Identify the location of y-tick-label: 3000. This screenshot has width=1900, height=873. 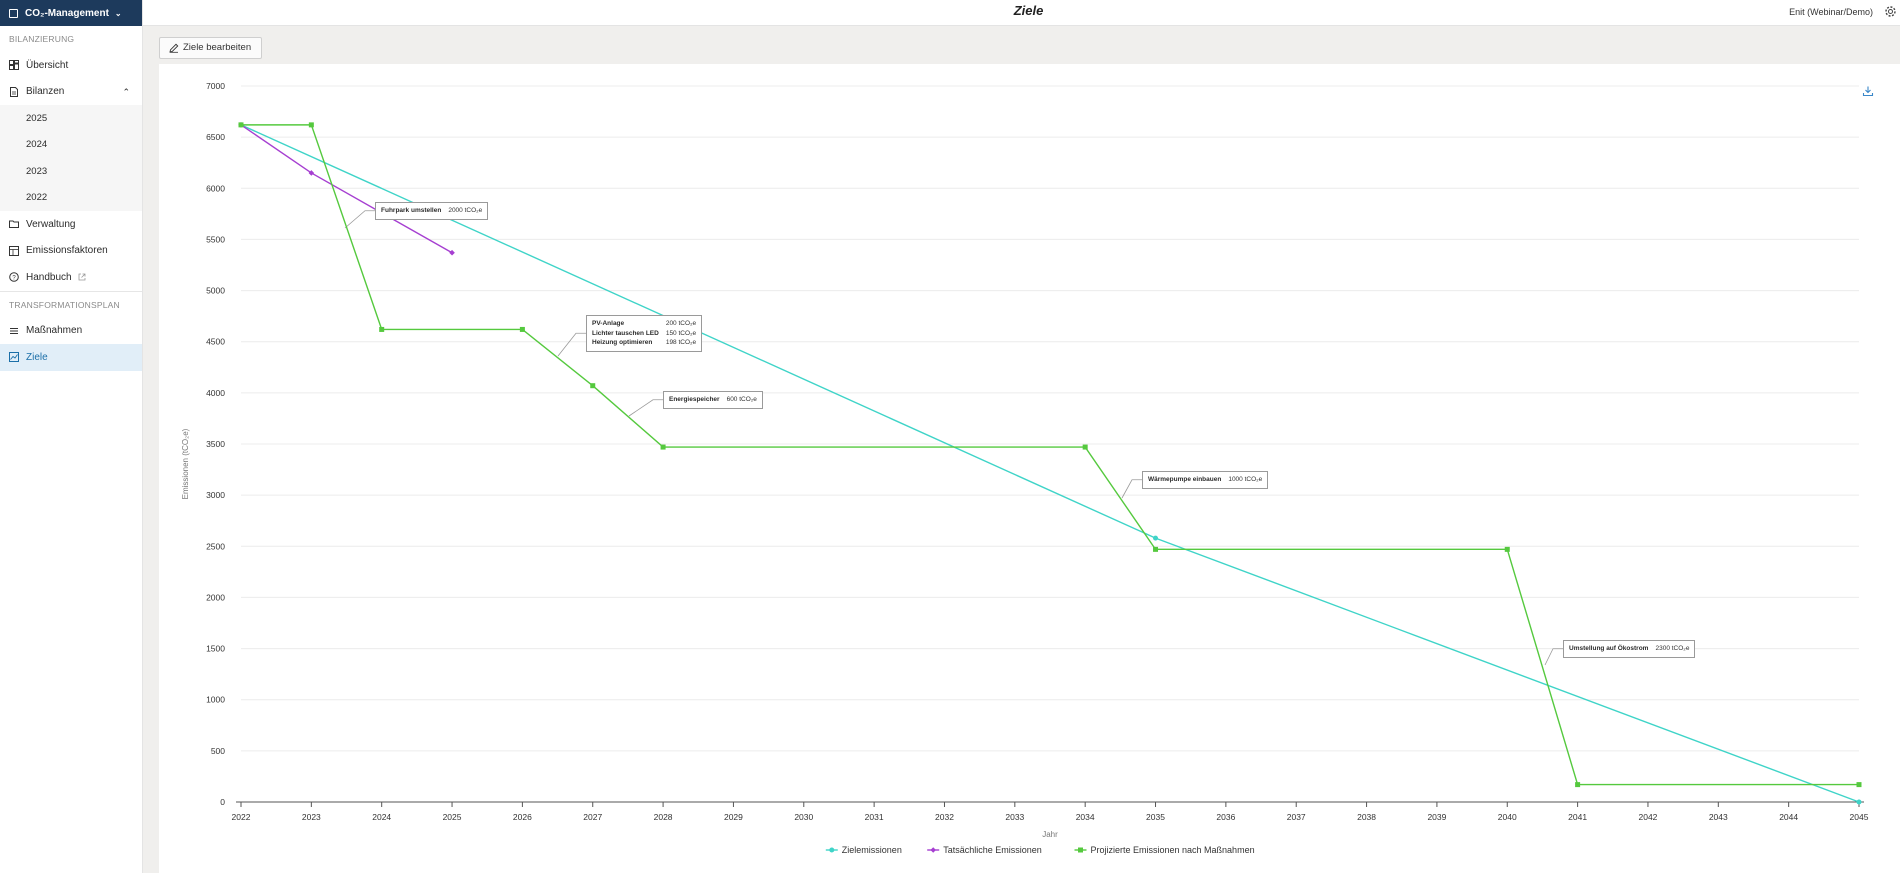
(215, 495).